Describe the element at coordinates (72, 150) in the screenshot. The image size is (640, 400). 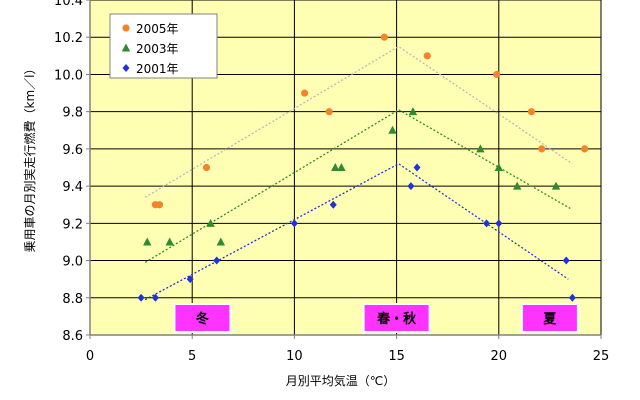
I see `y-tick-label: 9.6` at that location.